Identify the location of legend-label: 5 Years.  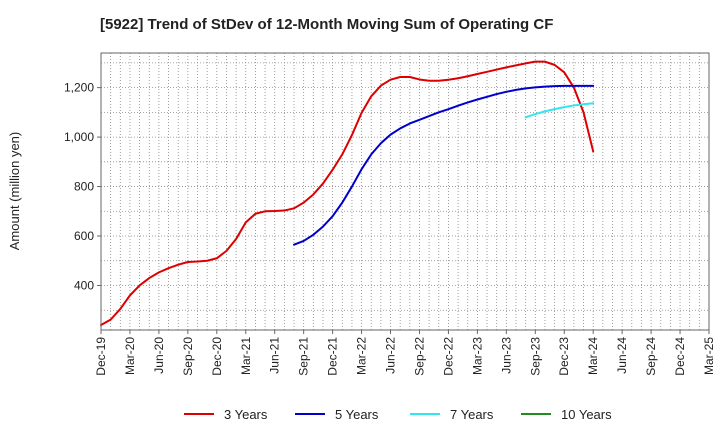
(357, 414).